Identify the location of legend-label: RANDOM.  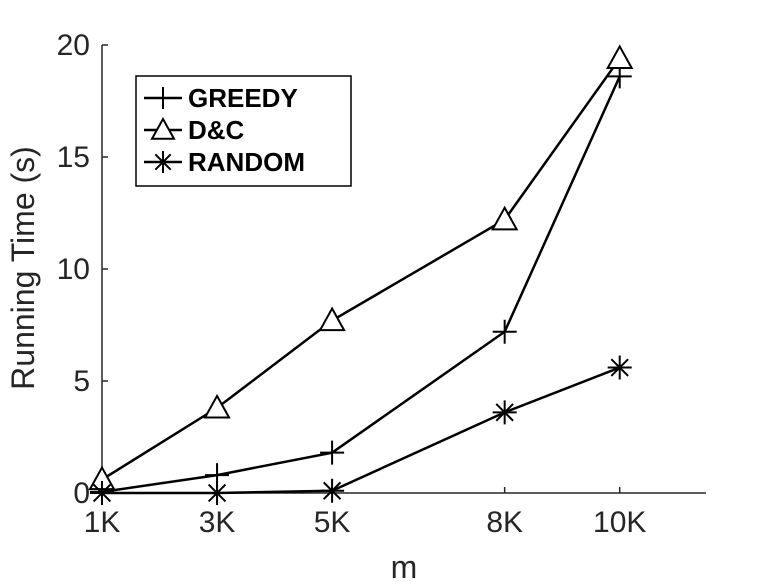
(246, 162).